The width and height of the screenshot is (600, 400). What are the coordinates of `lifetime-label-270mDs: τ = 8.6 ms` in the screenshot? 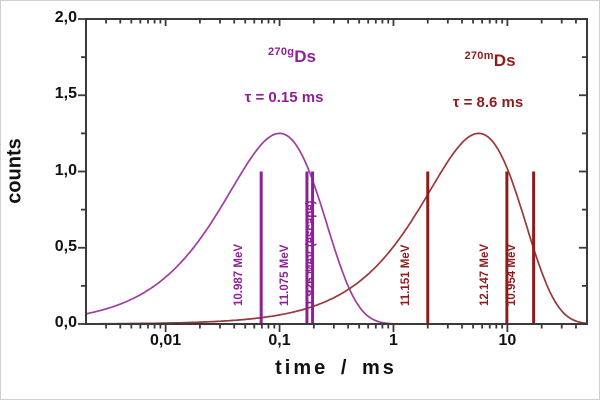 It's located at (488, 102).